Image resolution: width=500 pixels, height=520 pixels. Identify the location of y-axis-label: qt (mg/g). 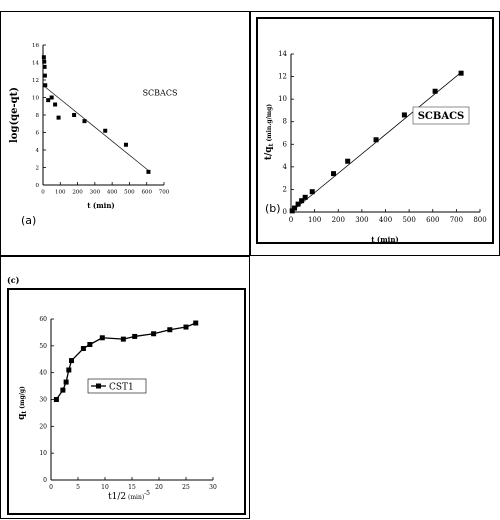
(22, 403).